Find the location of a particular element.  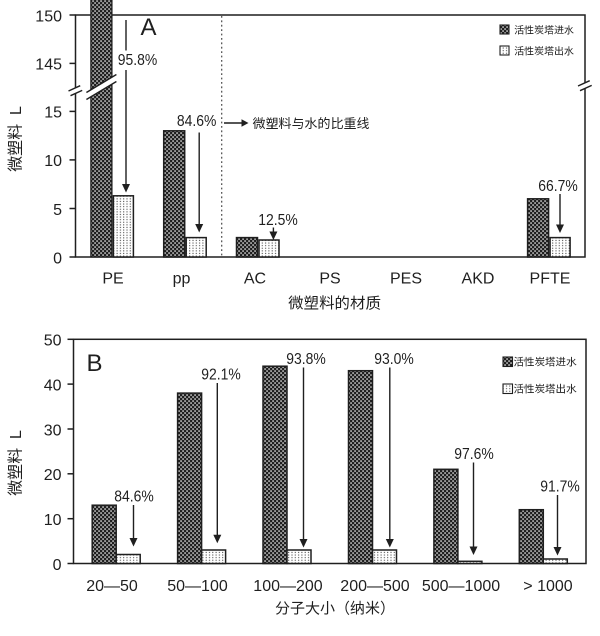

svg-text: 91.7% is located at coordinates (560, 487).